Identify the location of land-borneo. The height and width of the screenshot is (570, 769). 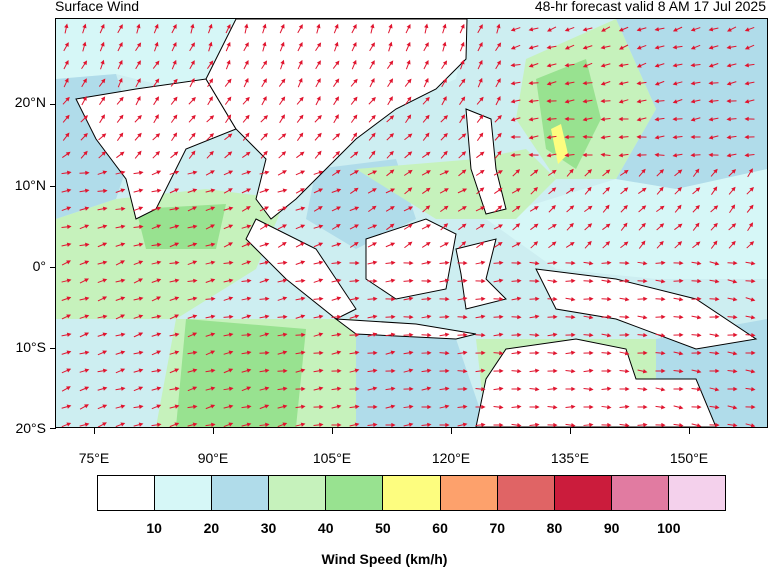
(411, 259).